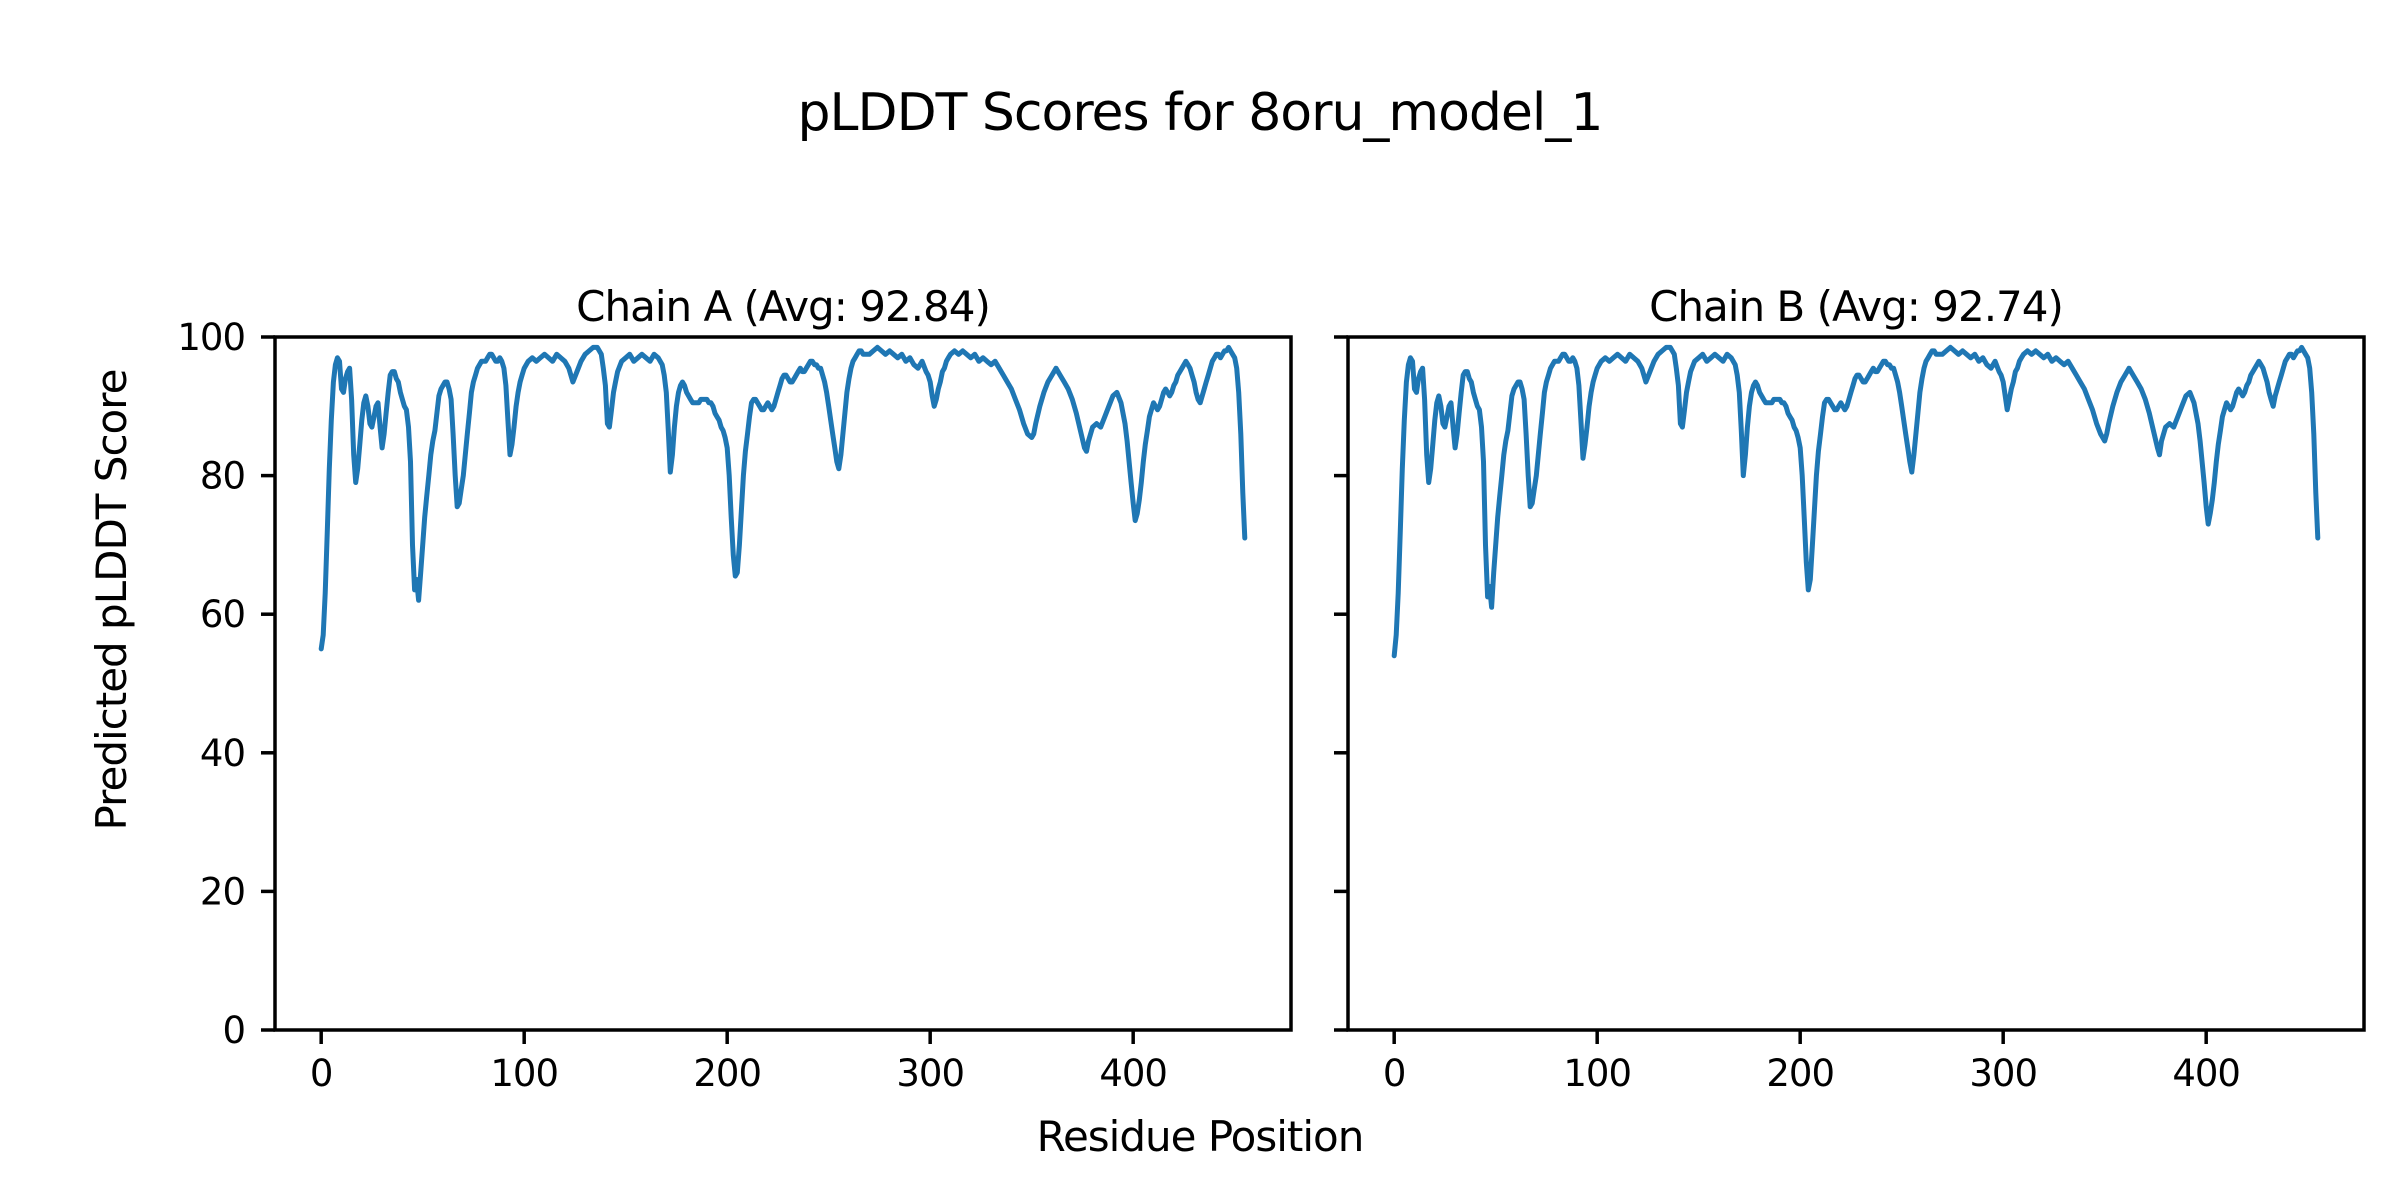  What do you see at coordinates (1200, 113) in the screenshot?
I see `figure-title: pLDDT Scores for 8oru_model_1` at bounding box center [1200, 113].